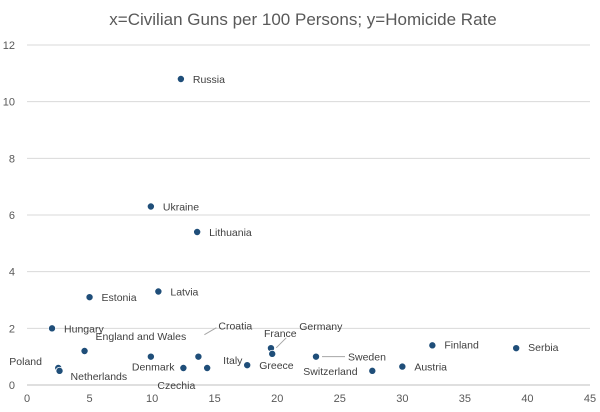 Image resolution: width=600 pixels, height=412 pixels. What do you see at coordinates (207, 367) in the screenshot?
I see `data-point-italy` at bounding box center [207, 367].